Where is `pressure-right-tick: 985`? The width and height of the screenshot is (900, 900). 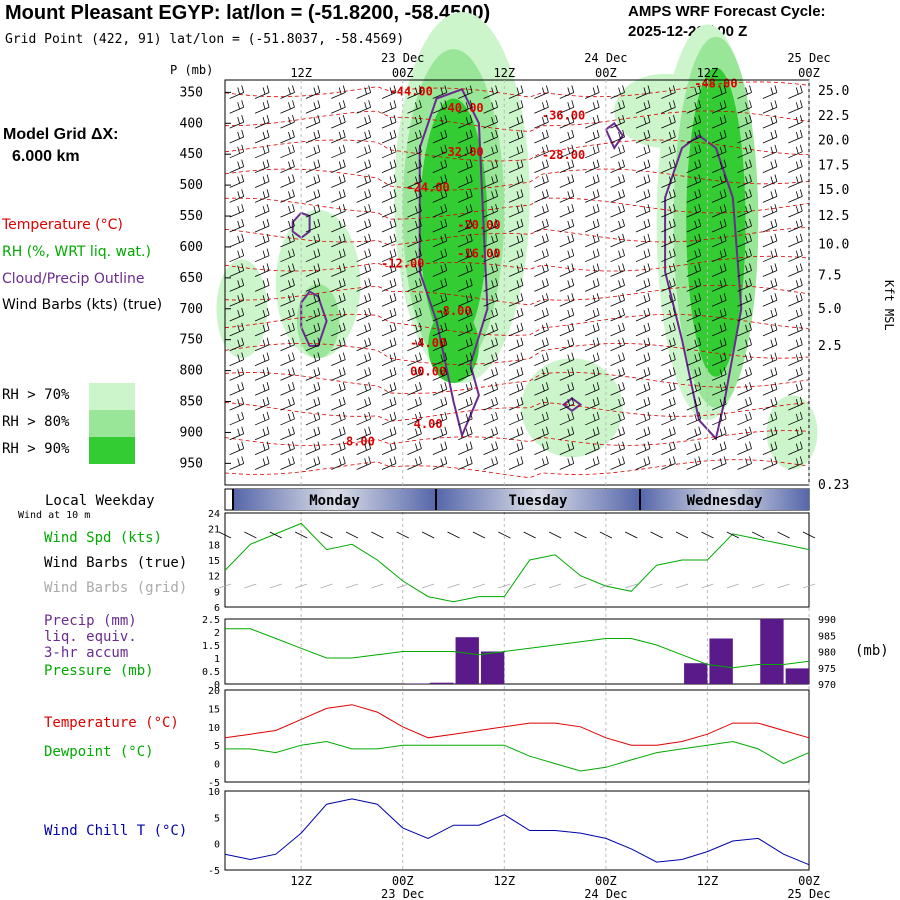 pressure-right-tick: 985 is located at coordinates (827, 636).